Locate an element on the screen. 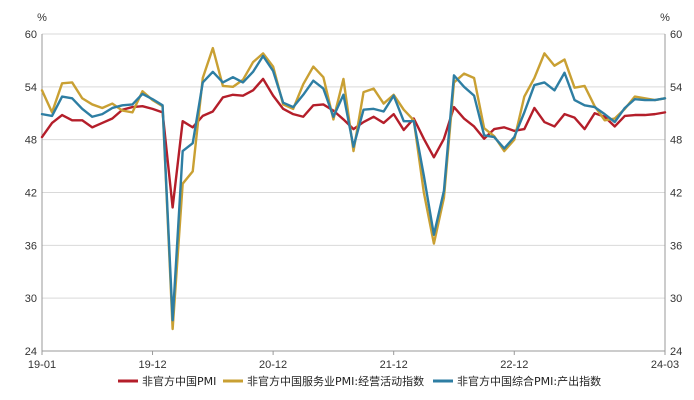 Image resolution: width=694 pixels, height=400 pixels. y-tick-right-36: 36 is located at coordinates (676, 246).